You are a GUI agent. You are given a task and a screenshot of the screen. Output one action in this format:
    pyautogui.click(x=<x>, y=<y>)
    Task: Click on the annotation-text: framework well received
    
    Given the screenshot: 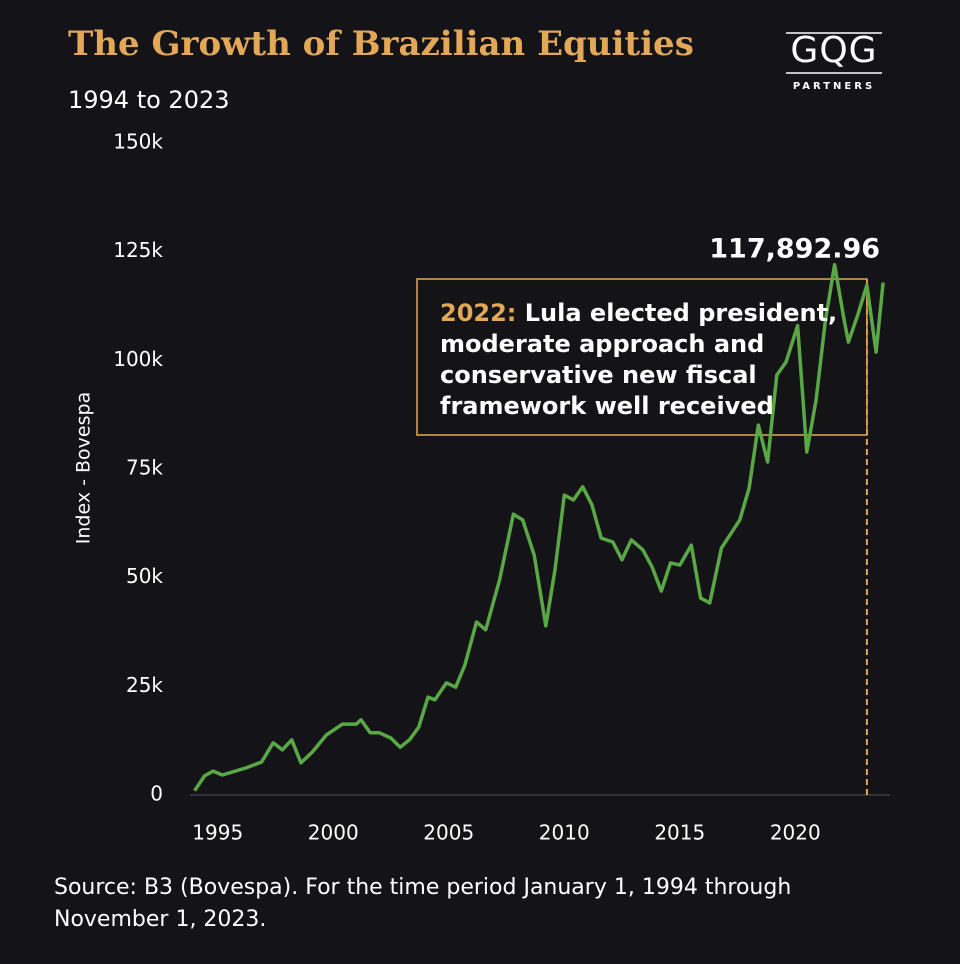 What is the action you would take?
    pyautogui.click(x=607, y=406)
    